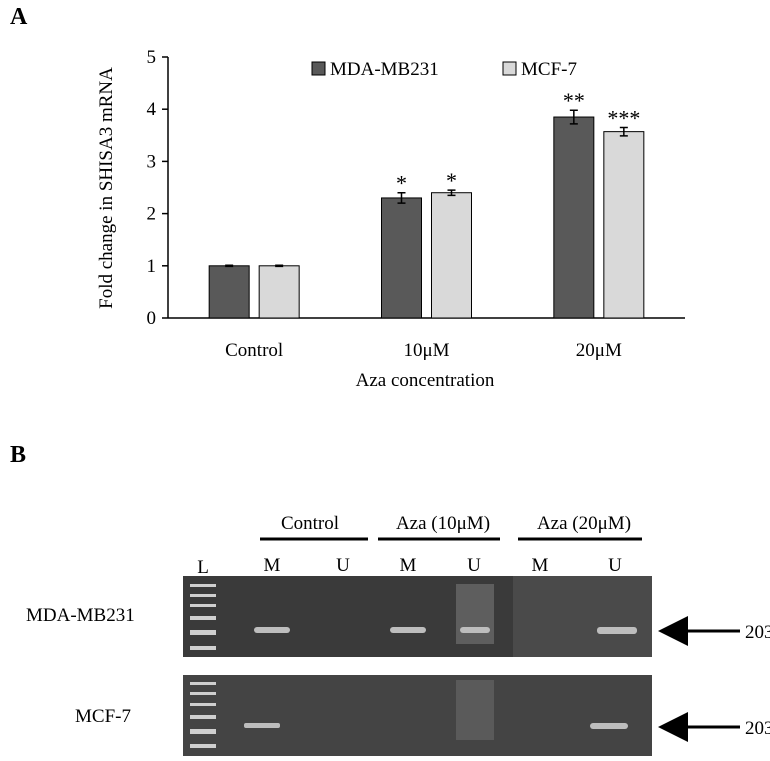  I want to click on group-label: Aza (20μM), so click(584, 523).